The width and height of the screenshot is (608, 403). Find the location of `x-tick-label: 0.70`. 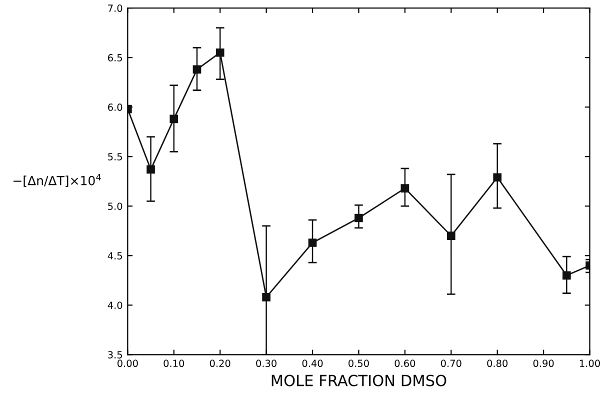

x-tick-label: 0.70 is located at coordinates (451, 364).